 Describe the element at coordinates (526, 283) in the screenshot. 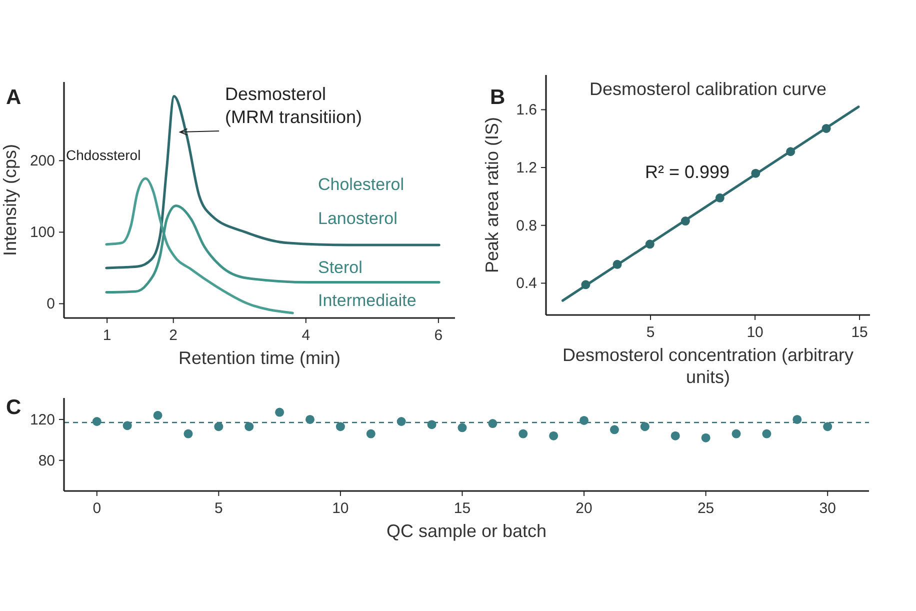

I see `y-tick-label: 0.4` at that location.